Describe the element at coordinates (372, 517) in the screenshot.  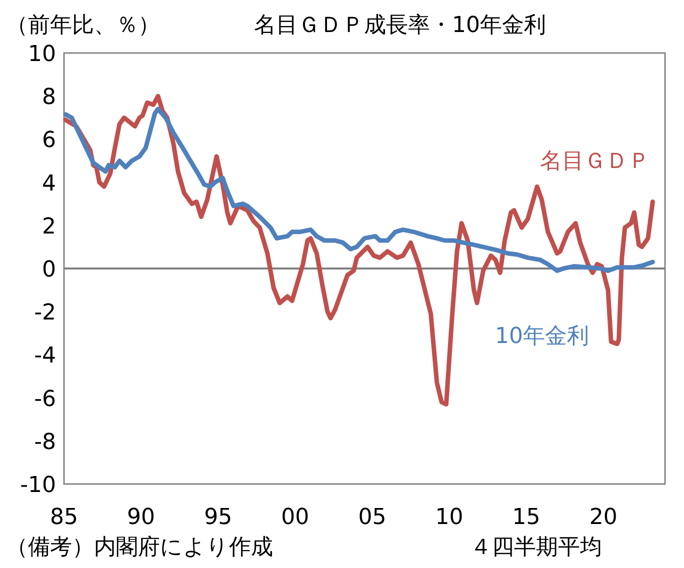
I see `x-tick-label: 05` at that location.